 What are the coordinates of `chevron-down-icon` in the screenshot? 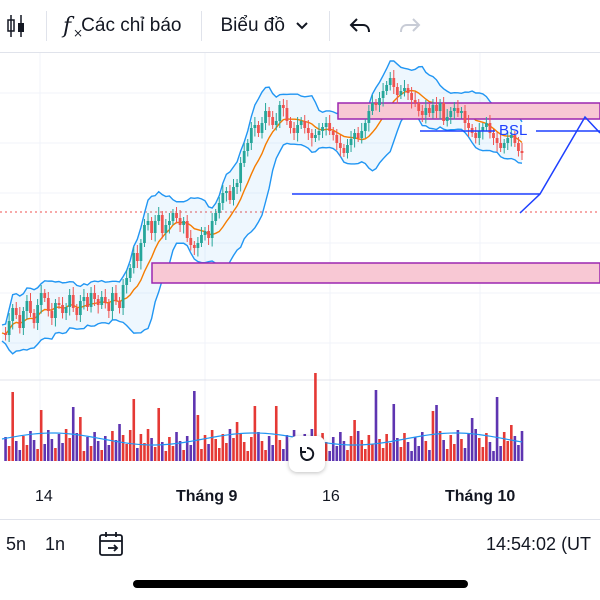 It's located at (302, 26).